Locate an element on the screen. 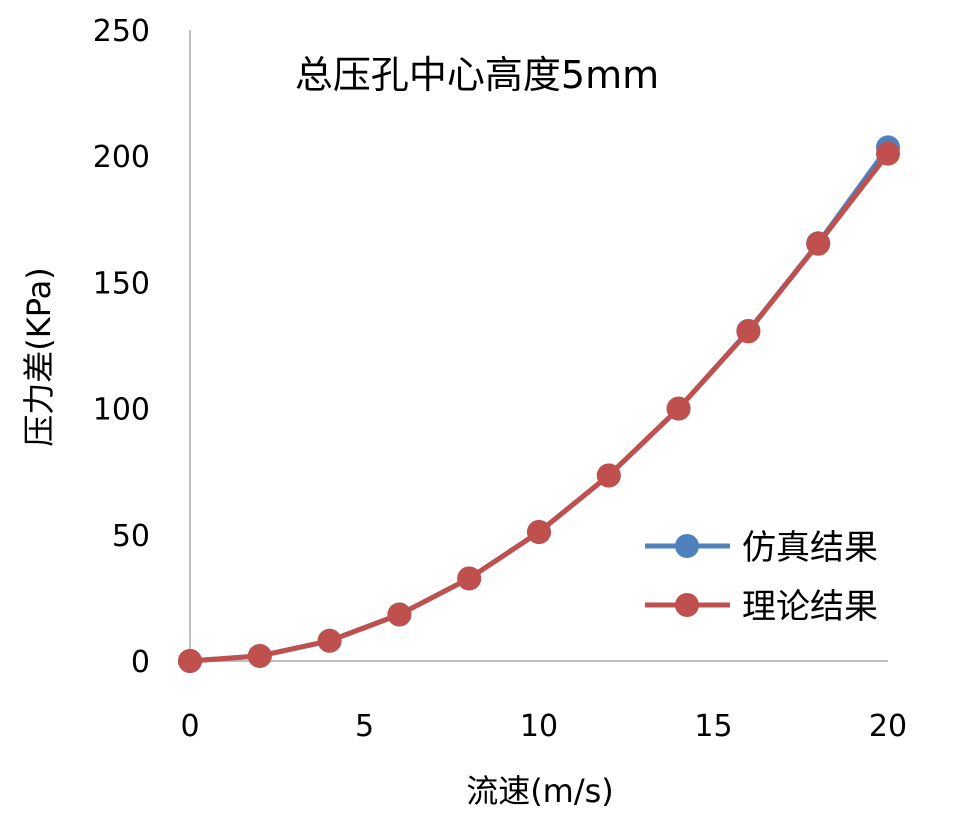  legend-item-simulation: 仿真结果 is located at coordinates (761, 548).